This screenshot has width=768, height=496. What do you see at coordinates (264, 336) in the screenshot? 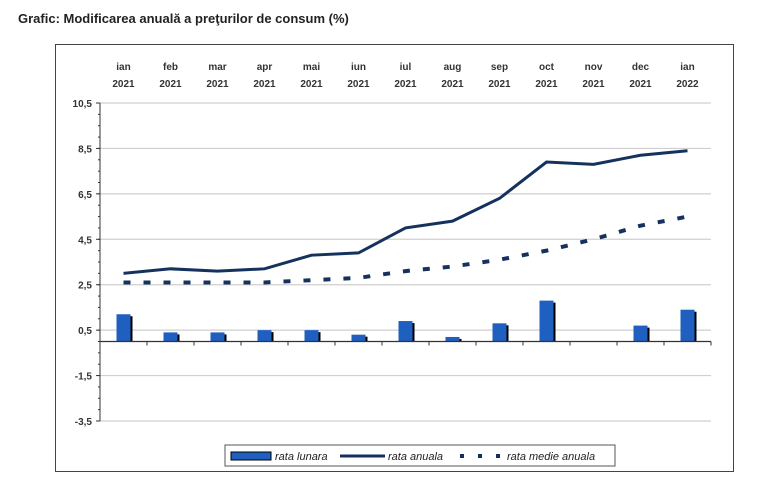
I see `bar-apr-2021` at bounding box center [264, 336].